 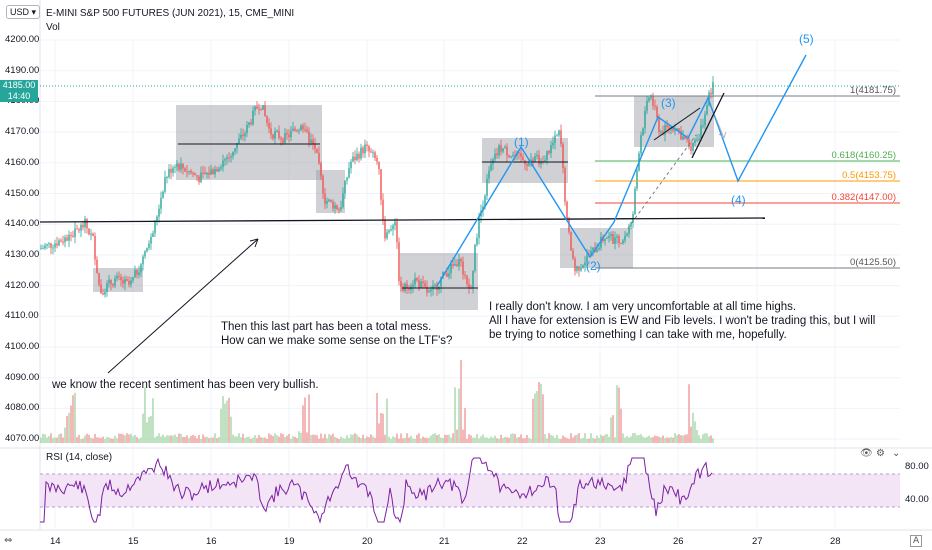 What do you see at coordinates (593, 266) in the screenshot?
I see `wave-label-2: (2)` at bounding box center [593, 266].